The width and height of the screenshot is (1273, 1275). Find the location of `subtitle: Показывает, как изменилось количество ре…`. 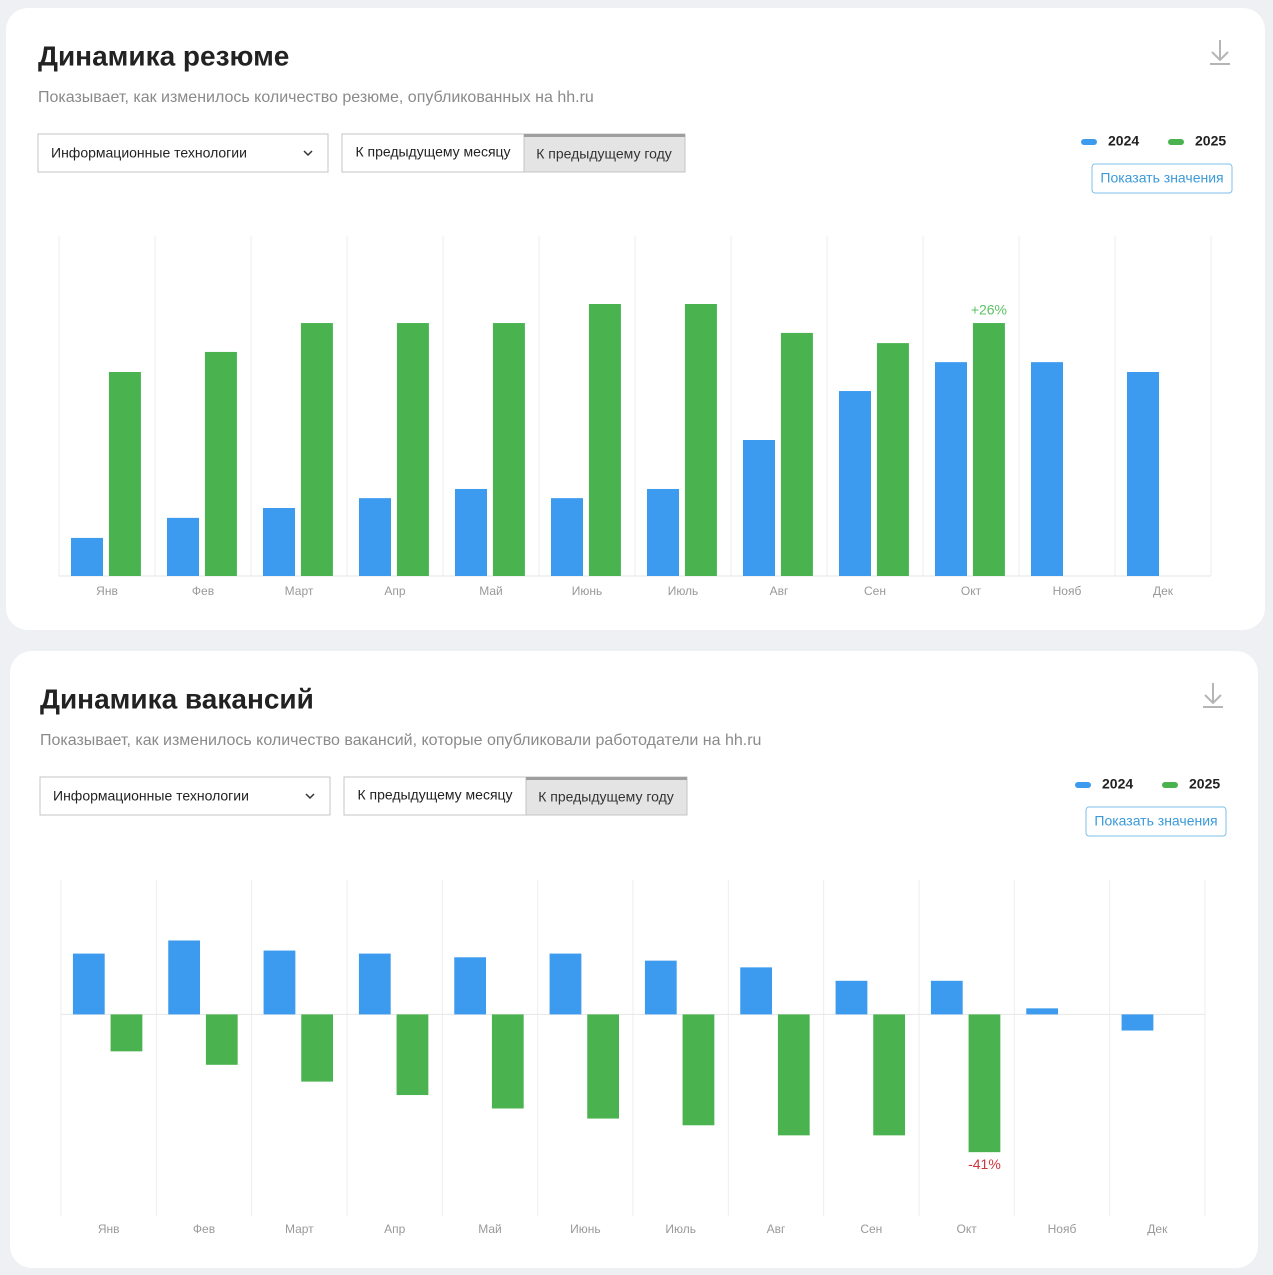

subtitle: Показывает, как изменилось количество ре… is located at coordinates (316, 97).